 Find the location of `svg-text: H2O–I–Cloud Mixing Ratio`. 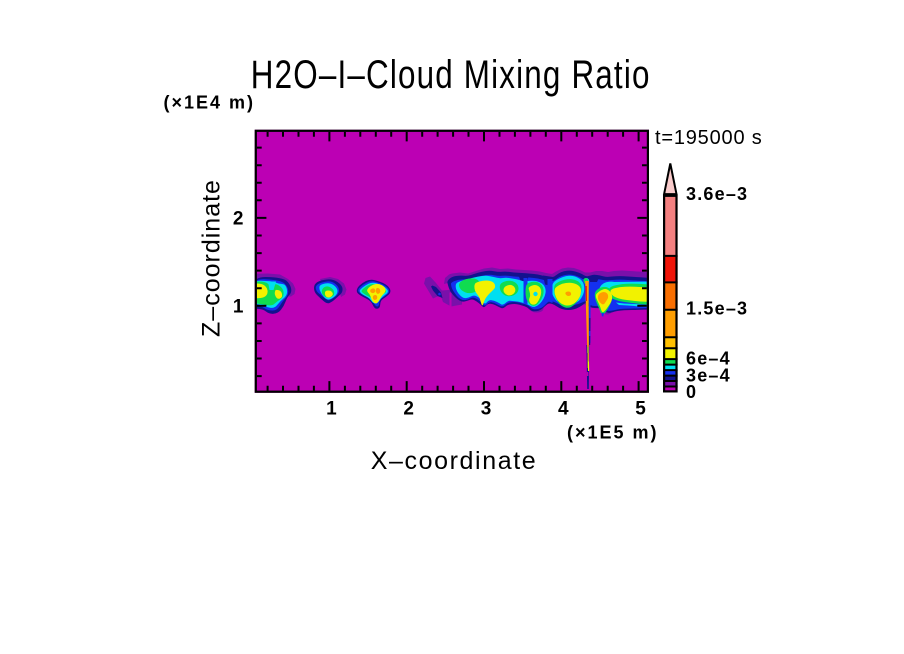

svg-text: H2O–I–Cloud Mixing Ratio is located at coordinates (451, 74).